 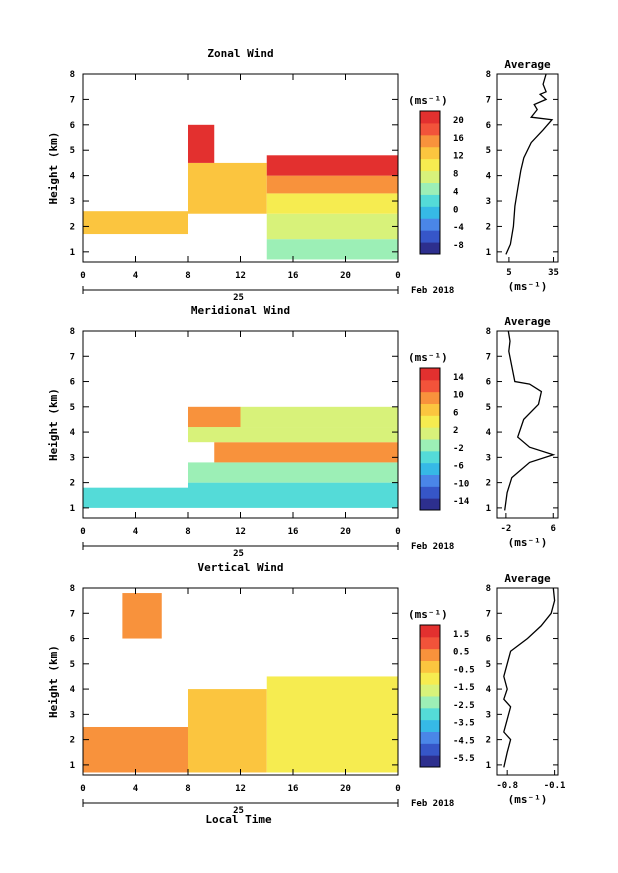 I want to click on colorbar-tick-label: 2, so click(x=455, y=431).